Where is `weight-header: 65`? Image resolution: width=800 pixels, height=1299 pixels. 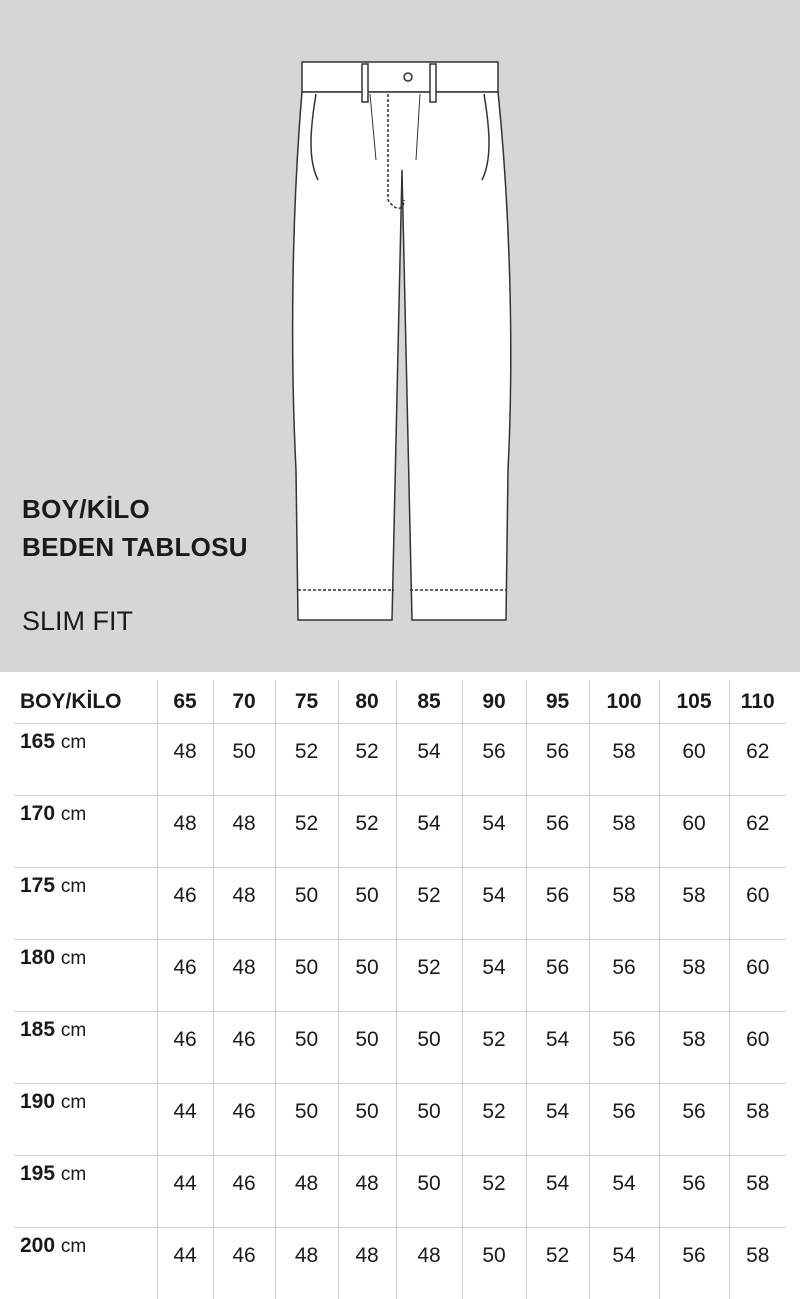
weight-header: 65 is located at coordinates (185, 702).